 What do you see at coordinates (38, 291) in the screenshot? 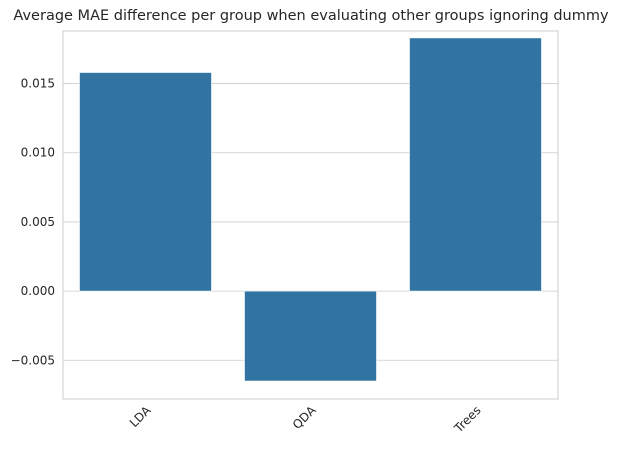
I see `y-tick-label: 0.000` at bounding box center [38, 291].